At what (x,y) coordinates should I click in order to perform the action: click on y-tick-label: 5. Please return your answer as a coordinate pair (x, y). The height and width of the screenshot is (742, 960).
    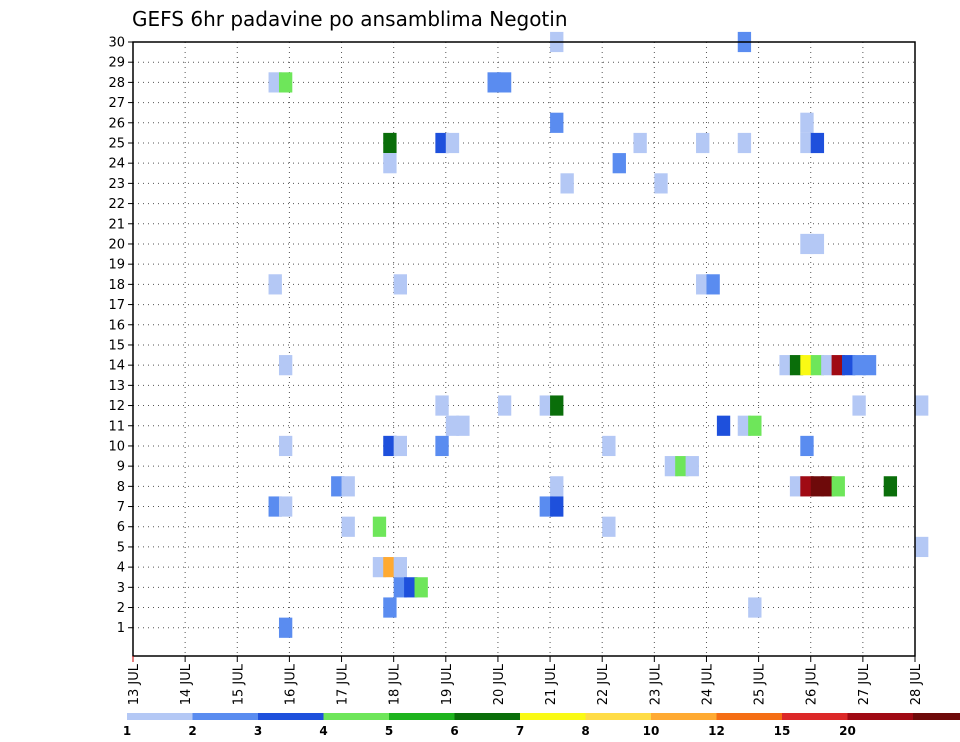
    Looking at the image, I should click on (121, 547).